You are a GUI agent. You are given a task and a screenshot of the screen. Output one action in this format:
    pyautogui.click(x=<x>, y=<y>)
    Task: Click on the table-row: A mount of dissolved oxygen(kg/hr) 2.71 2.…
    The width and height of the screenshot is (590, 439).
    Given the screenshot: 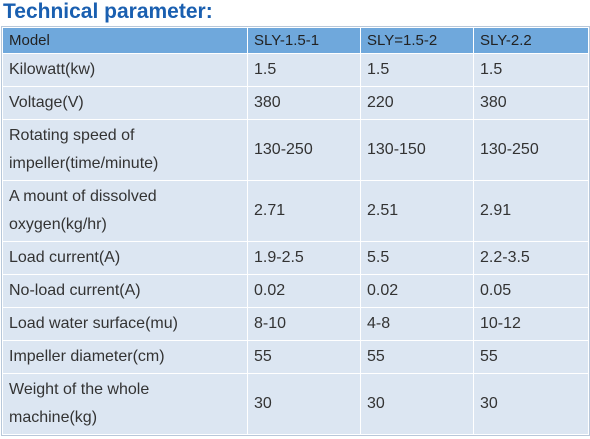 What is the action you would take?
    pyautogui.click(x=295, y=211)
    